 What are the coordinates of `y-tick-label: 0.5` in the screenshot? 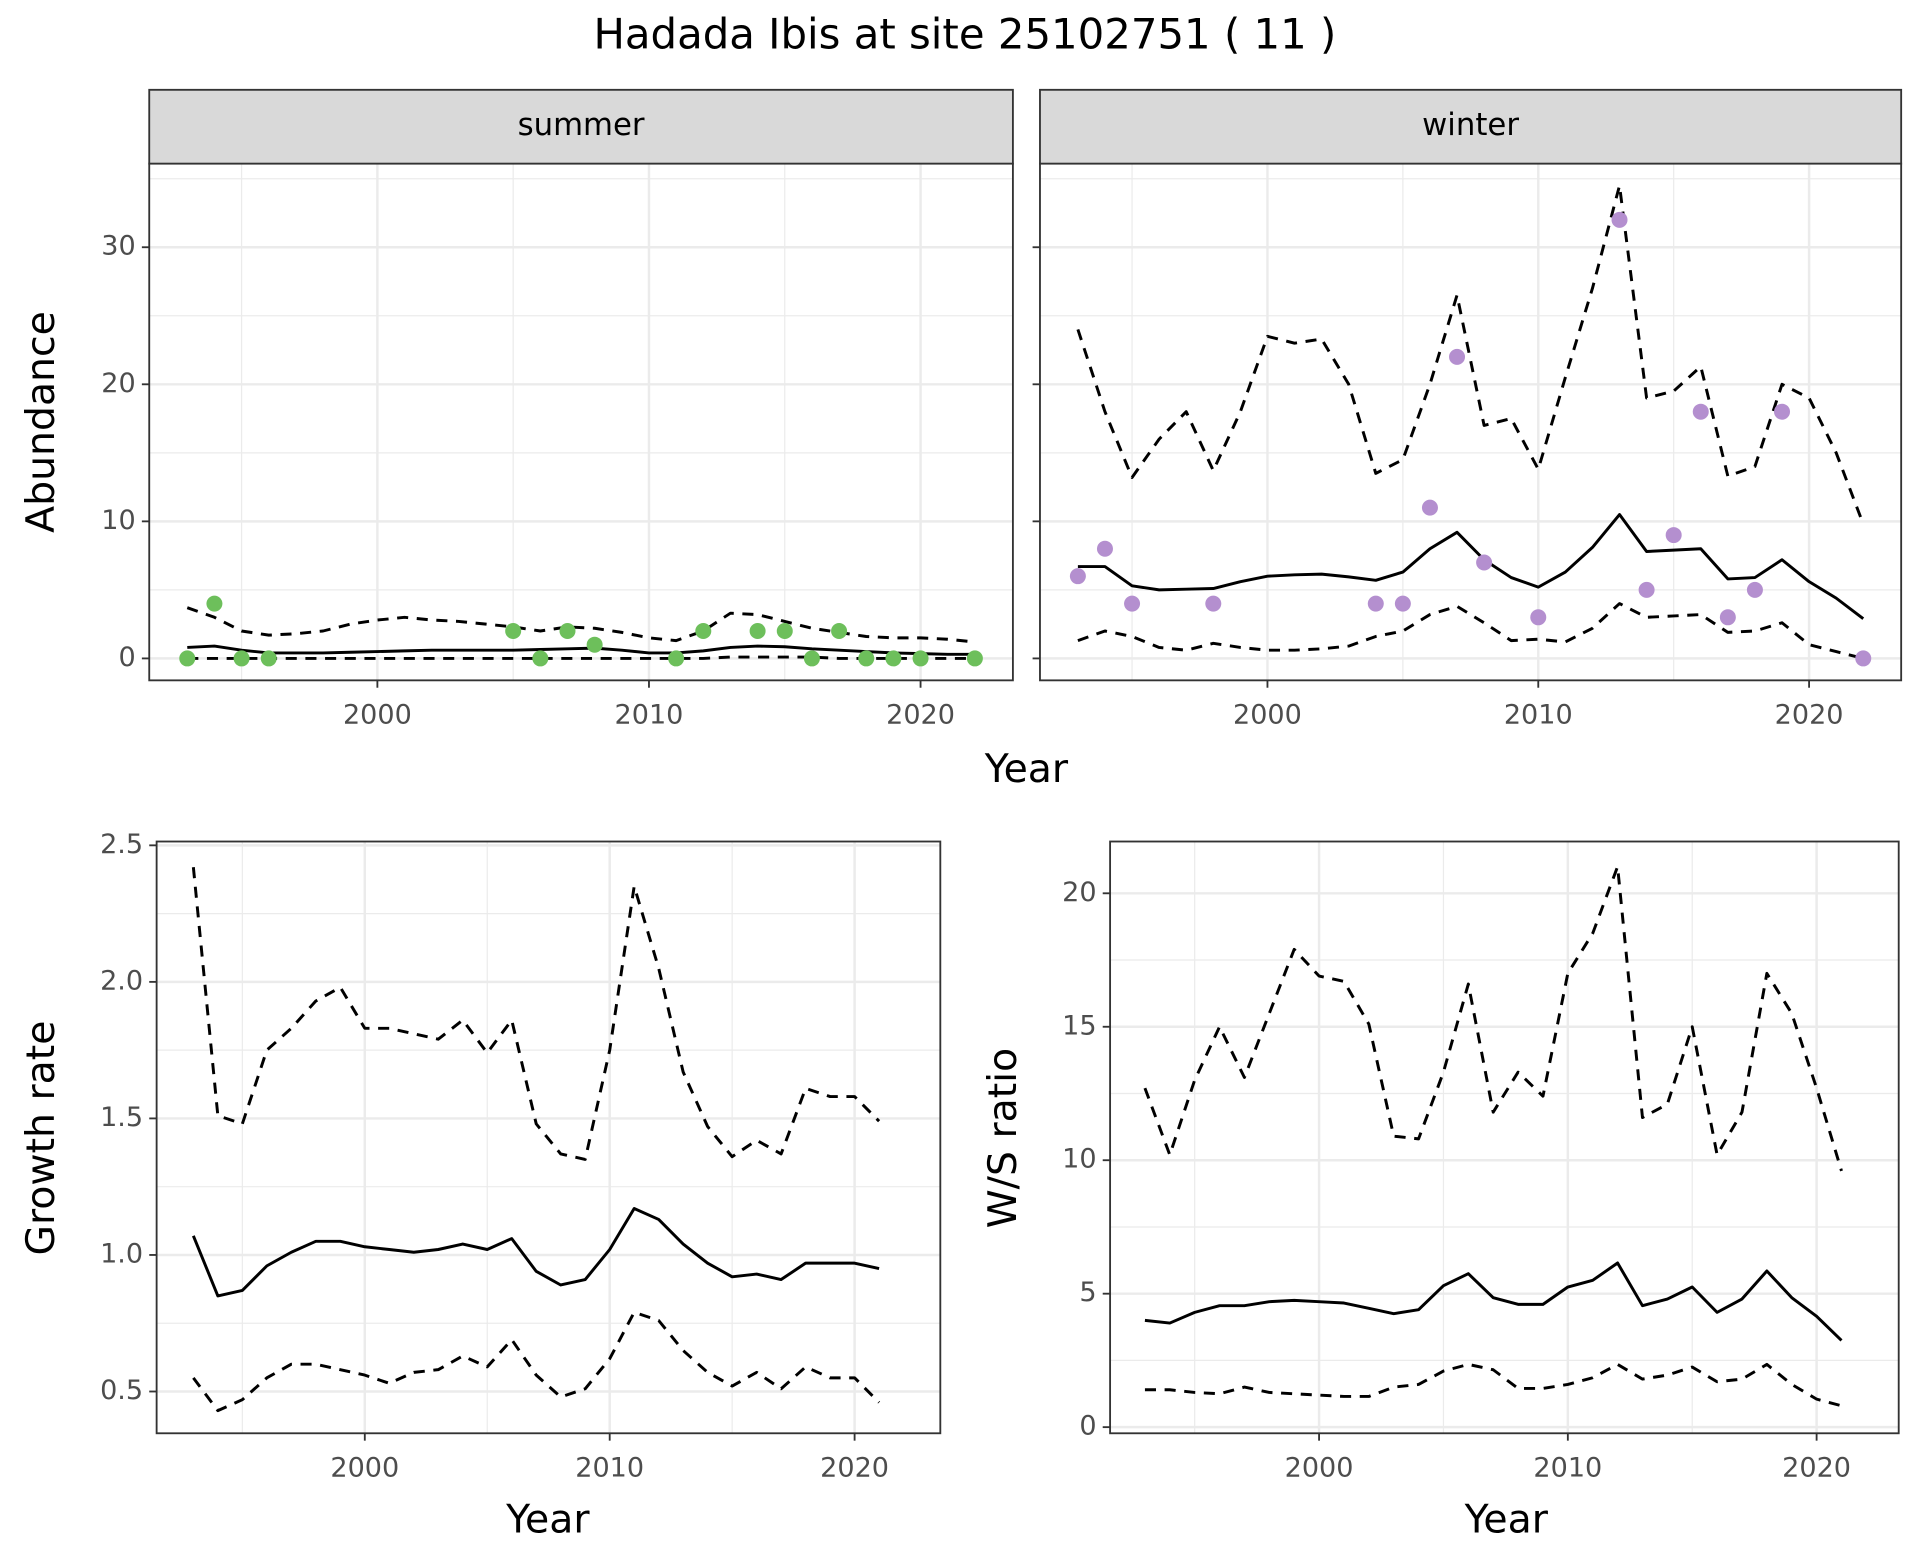 It's located at (121, 1390).